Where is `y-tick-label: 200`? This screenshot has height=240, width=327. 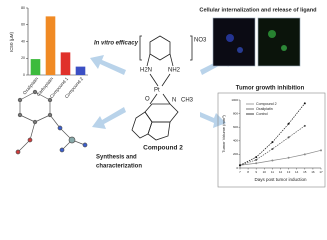
y-tick-label: 200 is located at coordinates (235, 154).